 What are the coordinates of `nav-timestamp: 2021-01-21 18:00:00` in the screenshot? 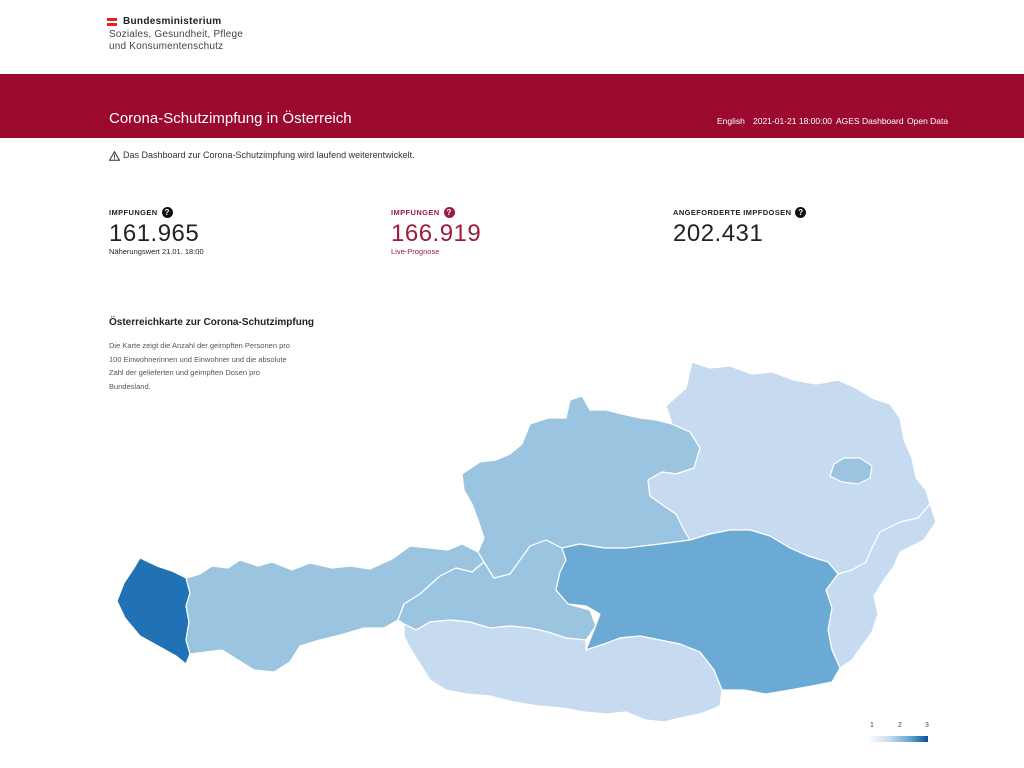 It's located at (792, 121).